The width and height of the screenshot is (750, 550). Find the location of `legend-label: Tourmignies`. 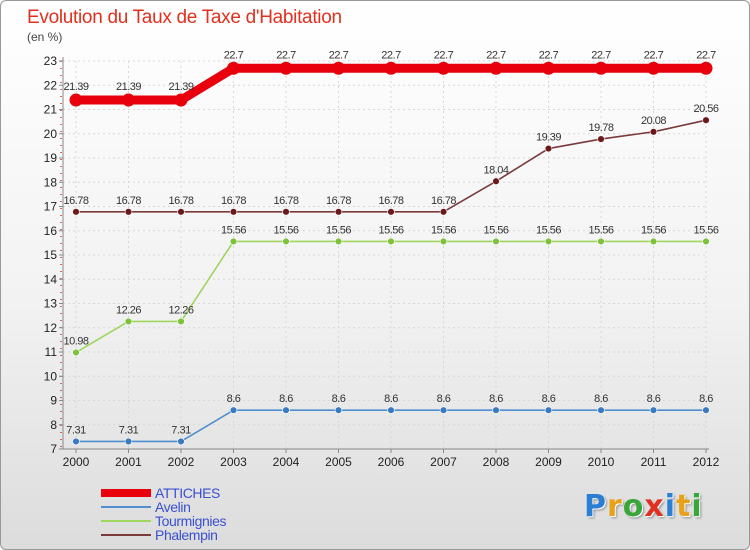

legend-label: Tourmignies is located at coordinates (191, 521).